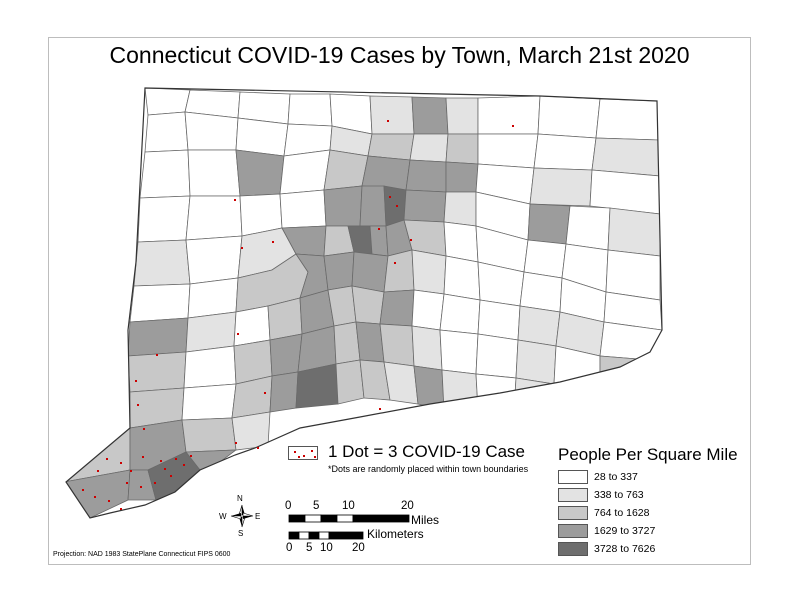  Describe the element at coordinates (309, 548) in the screenshot. I see `km-tick-5: 5` at that location.